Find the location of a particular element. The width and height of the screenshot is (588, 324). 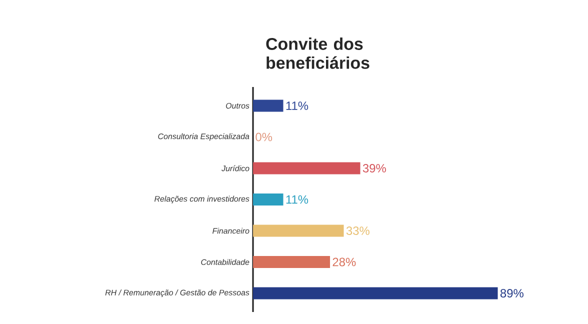

data-label: 28% is located at coordinates (344, 262).